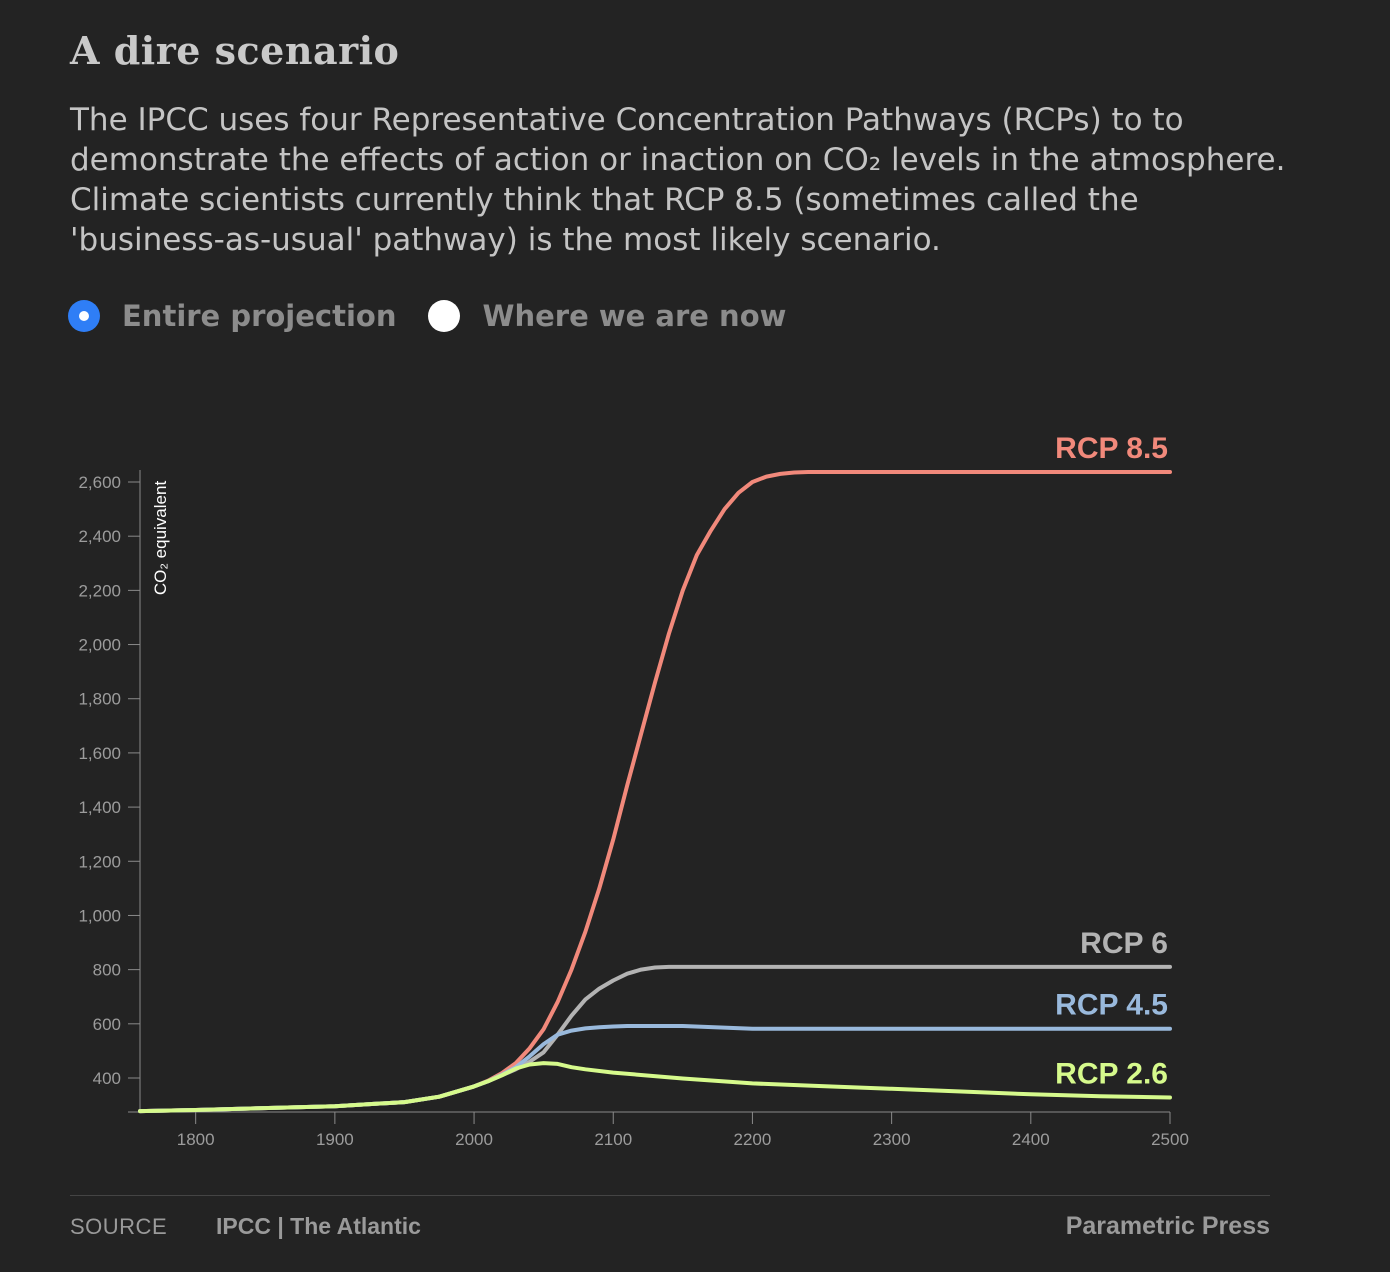  I want to click on view-toggle: Entire projection Where we are now, so click(427, 316).